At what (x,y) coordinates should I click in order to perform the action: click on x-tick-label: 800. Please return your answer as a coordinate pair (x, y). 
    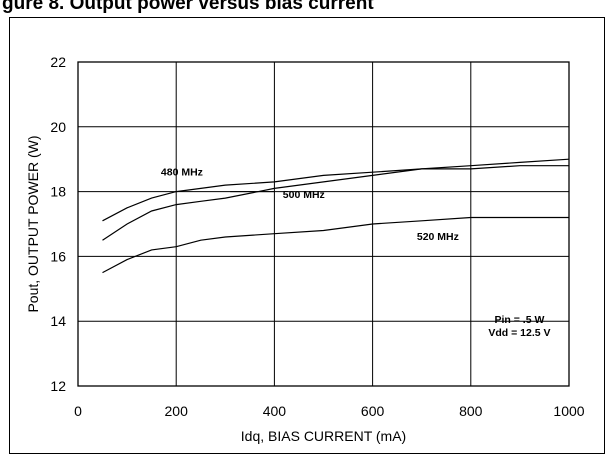
    Looking at the image, I should click on (471, 411).